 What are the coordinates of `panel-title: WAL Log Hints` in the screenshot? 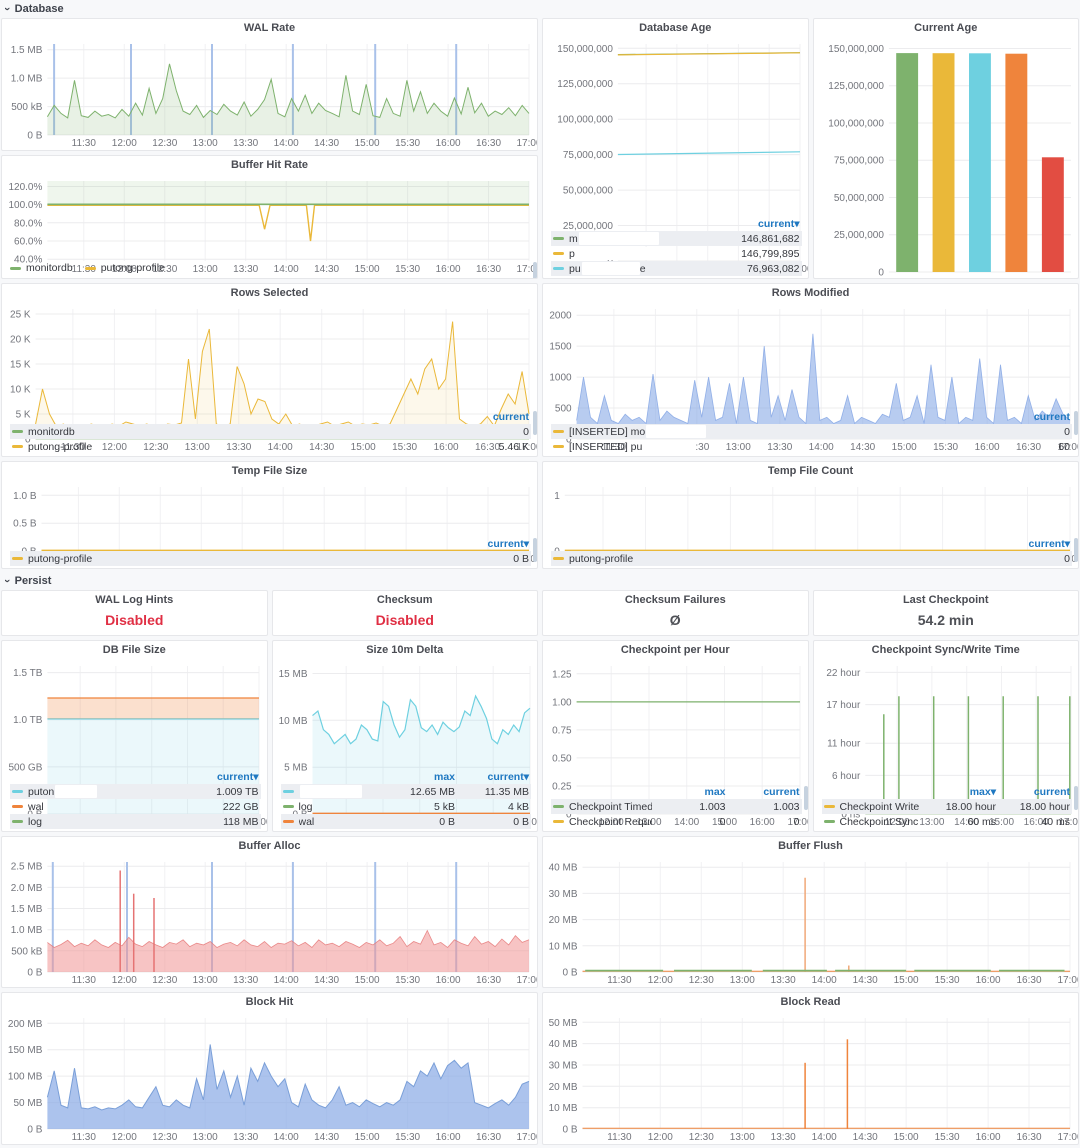 It's located at (134, 600).